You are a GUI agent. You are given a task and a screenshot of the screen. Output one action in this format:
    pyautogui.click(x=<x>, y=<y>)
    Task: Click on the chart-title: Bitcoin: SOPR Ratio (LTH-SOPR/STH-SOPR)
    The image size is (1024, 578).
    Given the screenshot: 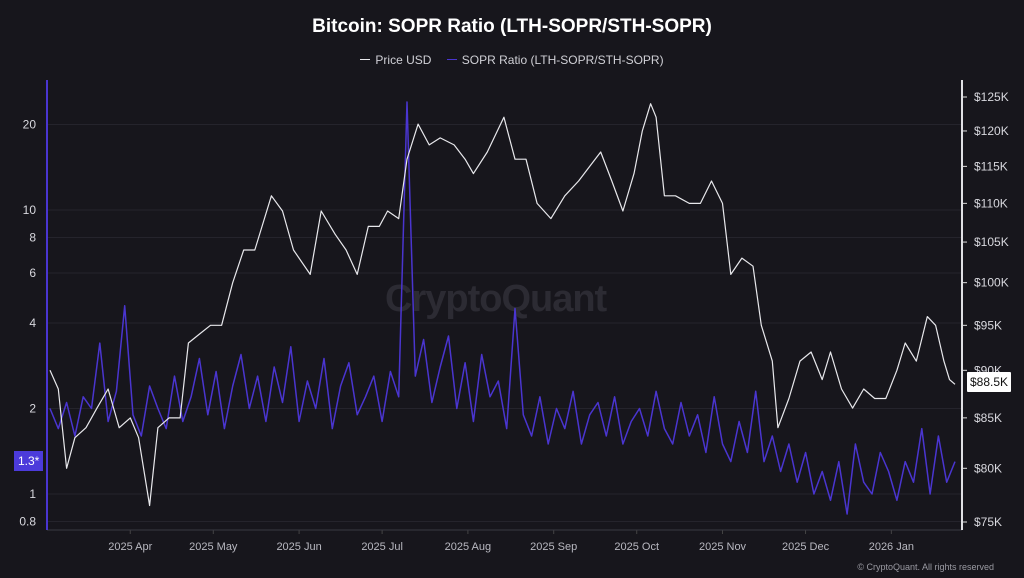 What is the action you would take?
    pyautogui.click(x=512, y=26)
    